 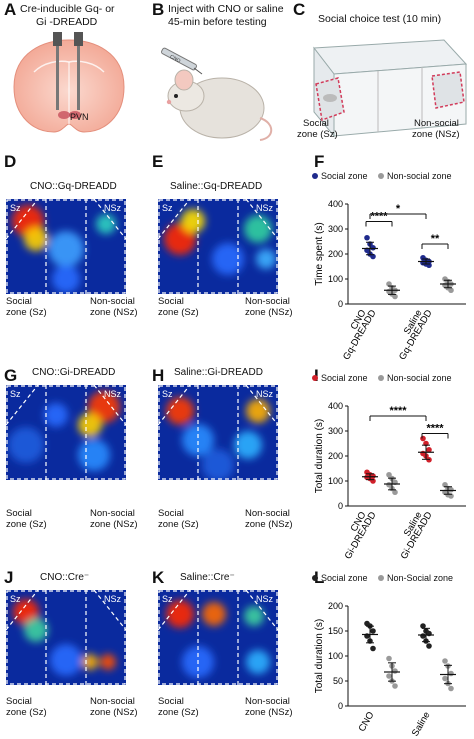 What do you see at coordinates (66, 637) in the screenshot?
I see `heatmap-j: Sz NSz` at bounding box center [66, 637].